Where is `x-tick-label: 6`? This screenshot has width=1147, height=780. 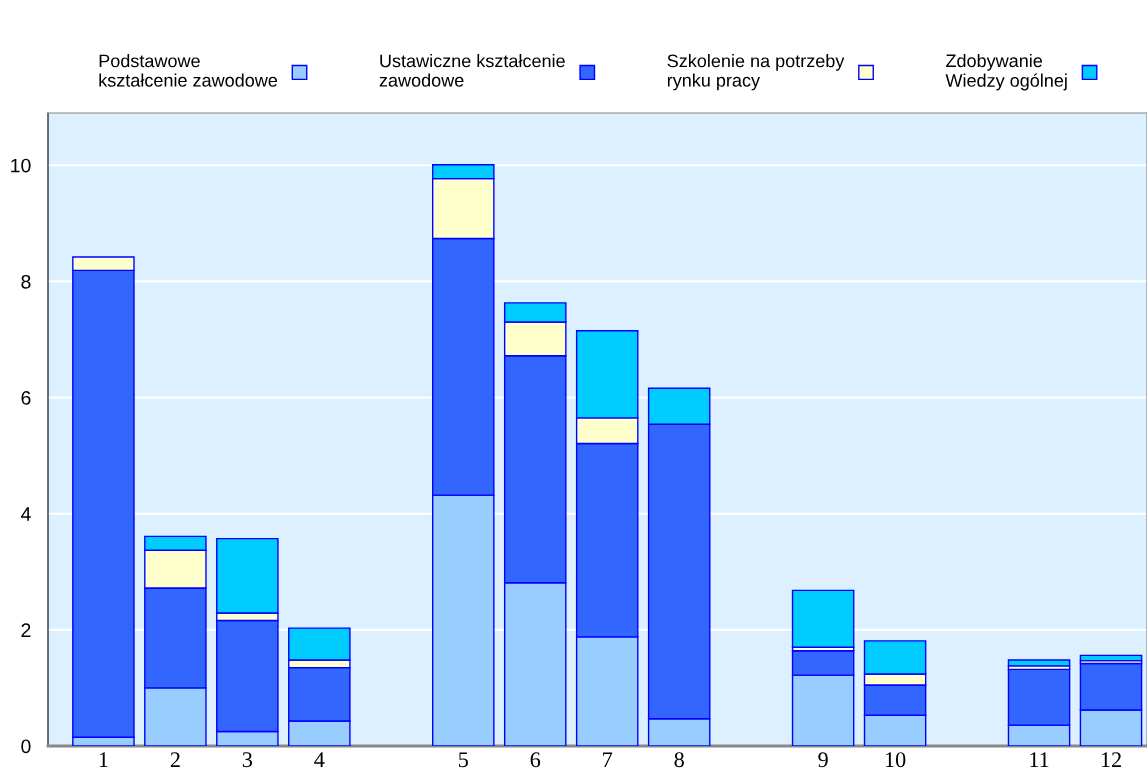 x-tick-label: 6 is located at coordinates (535, 760).